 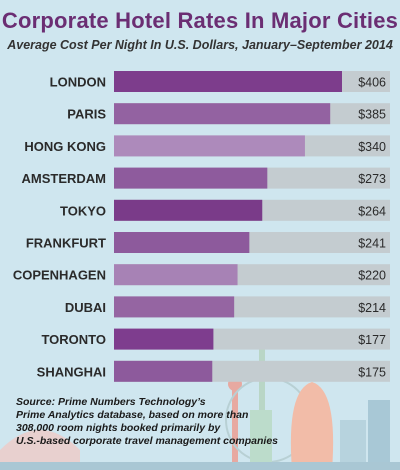 What do you see at coordinates (200, 466) in the screenshot?
I see `skyline-ground` at bounding box center [200, 466].